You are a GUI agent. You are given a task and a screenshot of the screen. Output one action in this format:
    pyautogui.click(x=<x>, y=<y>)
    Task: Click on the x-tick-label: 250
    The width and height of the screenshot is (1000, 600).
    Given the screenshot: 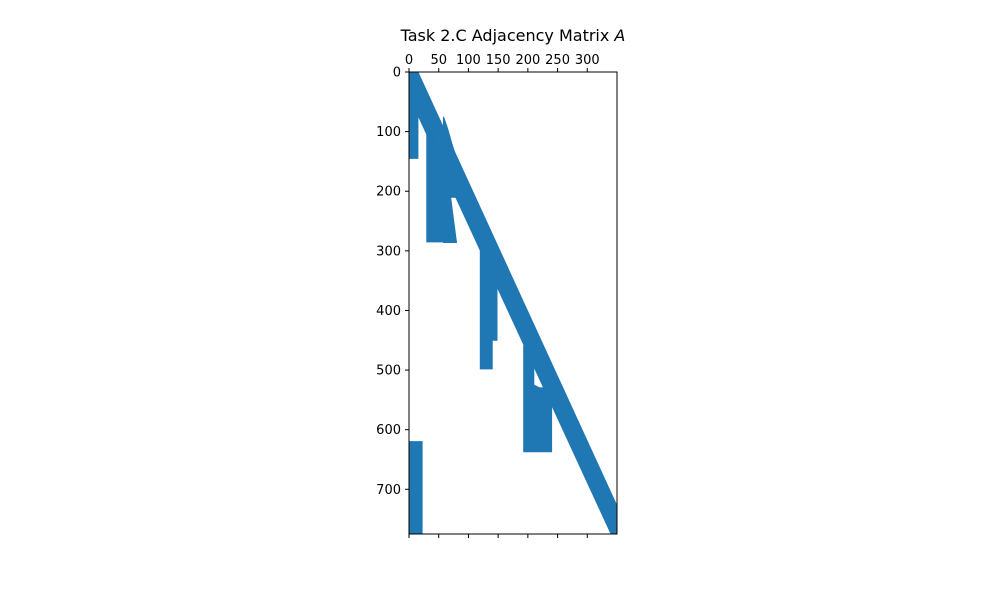 What is the action you would take?
    pyautogui.click(x=557, y=60)
    